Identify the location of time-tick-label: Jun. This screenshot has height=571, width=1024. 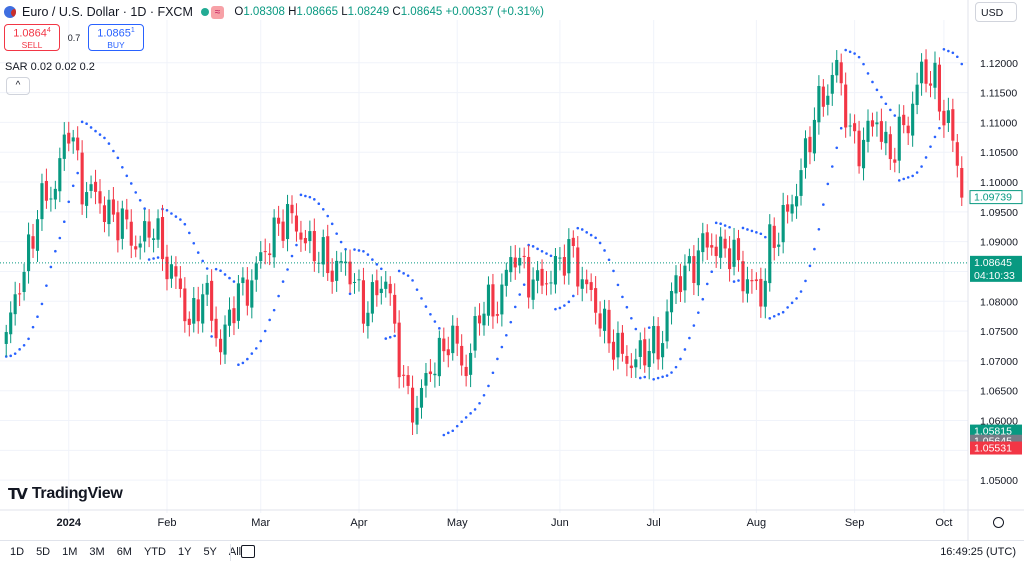
(560, 523).